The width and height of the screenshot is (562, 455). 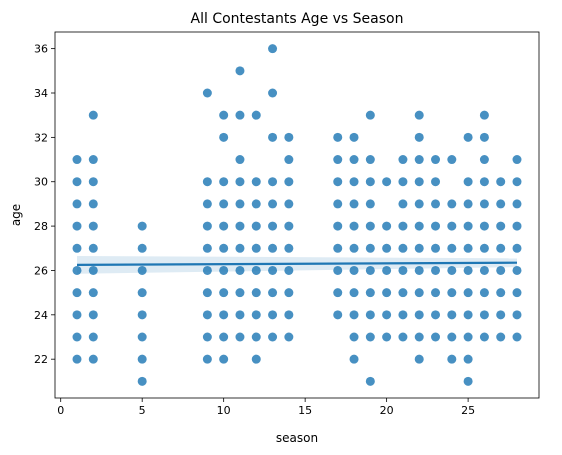 I want to click on y-axis: 22 24 26 28 30 32 34 36, so click(x=44, y=204).